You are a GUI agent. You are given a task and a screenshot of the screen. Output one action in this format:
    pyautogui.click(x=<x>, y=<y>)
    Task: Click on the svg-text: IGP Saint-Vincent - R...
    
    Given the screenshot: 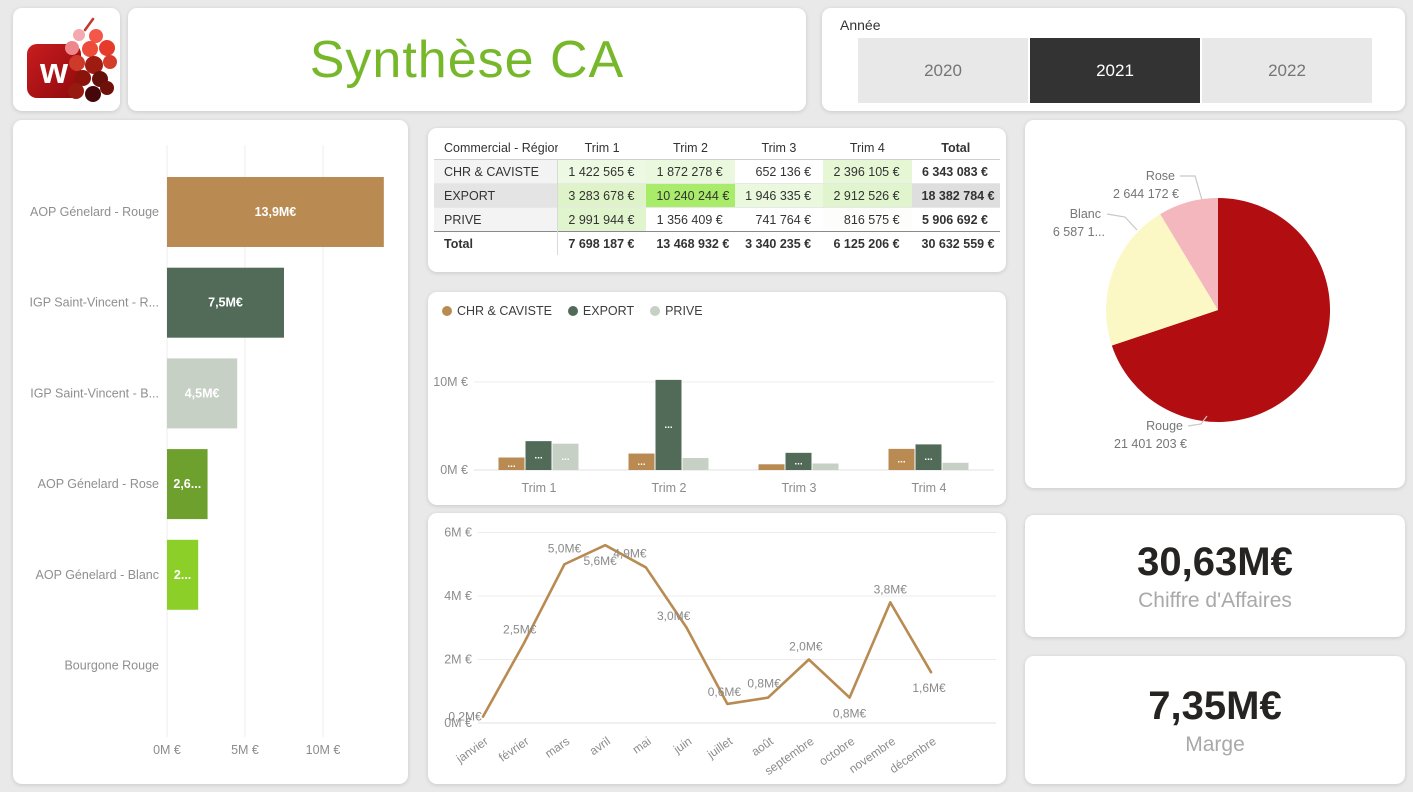 What is the action you would take?
    pyautogui.click(x=94, y=303)
    